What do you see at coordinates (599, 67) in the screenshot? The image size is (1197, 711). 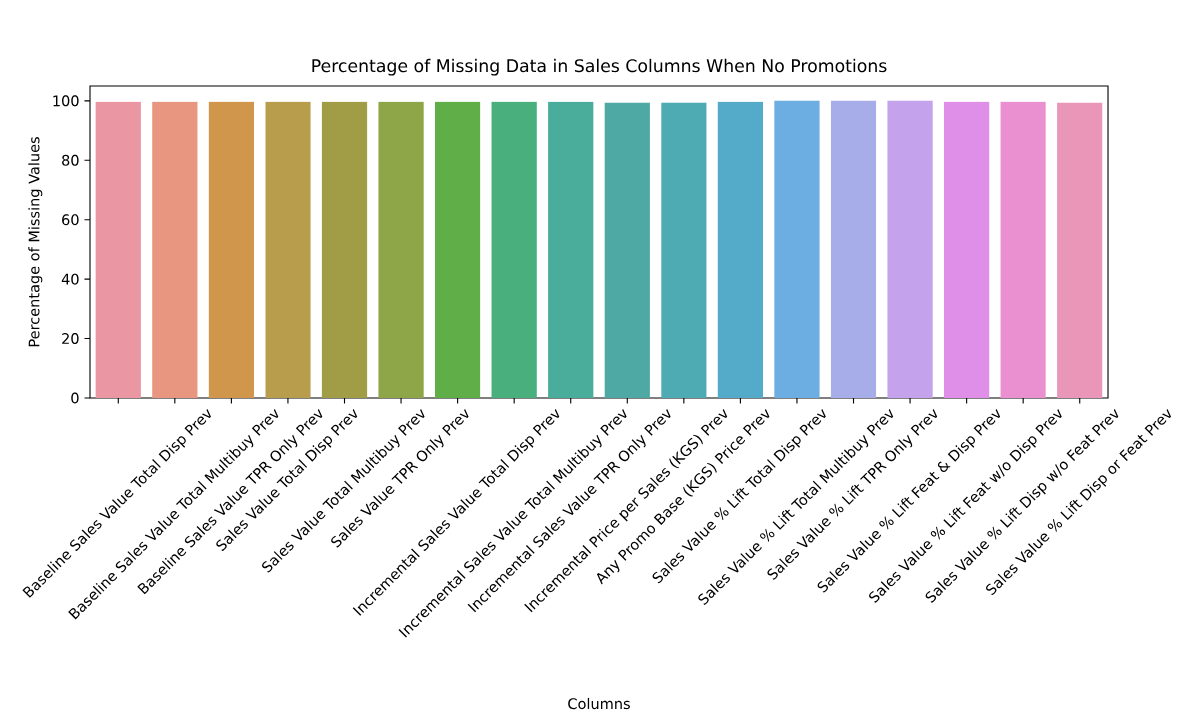 I see `chart-title: Percentage of Missing Data in Sales Columns When No Promotions` at bounding box center [599, 67].